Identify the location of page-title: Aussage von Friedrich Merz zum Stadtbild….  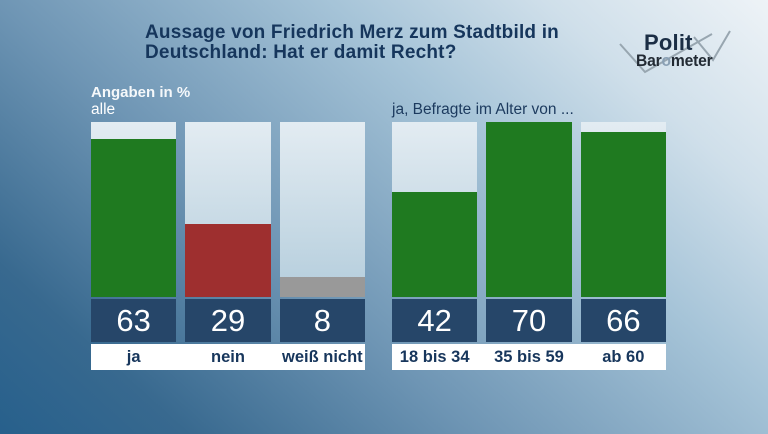
(390, 43).